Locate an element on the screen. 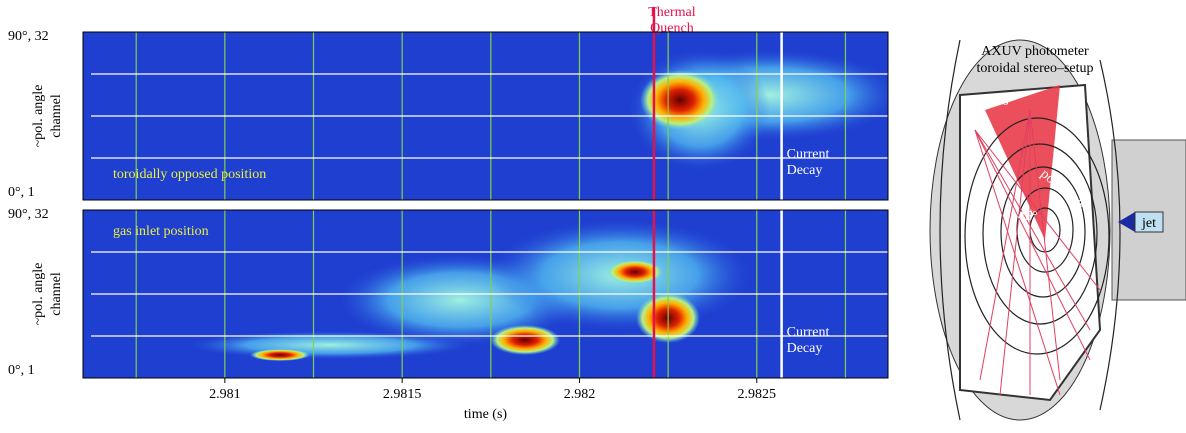  diagram-title: toroidal stereo–setup is located at coordinates (1034, 68).